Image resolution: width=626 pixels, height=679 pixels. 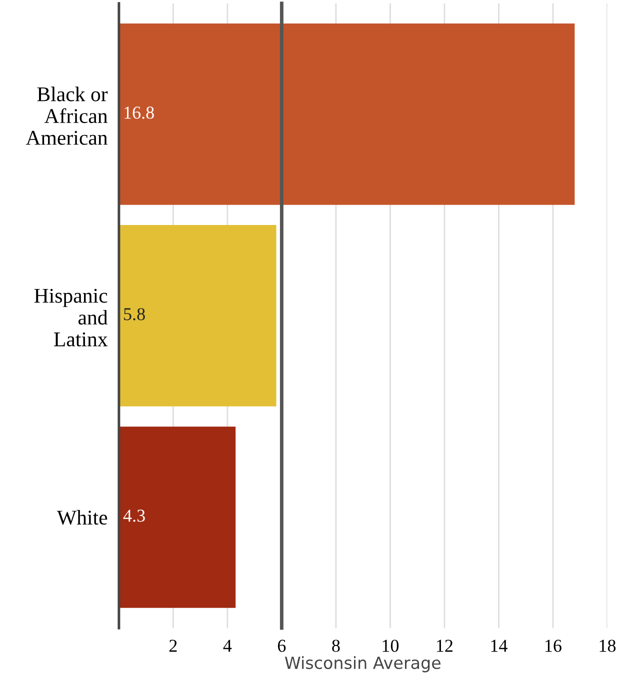 What do you see at coordinates (390, 646) in the screenshot?
I see `x-tick-label: 10` at bounding box center [390, 646].